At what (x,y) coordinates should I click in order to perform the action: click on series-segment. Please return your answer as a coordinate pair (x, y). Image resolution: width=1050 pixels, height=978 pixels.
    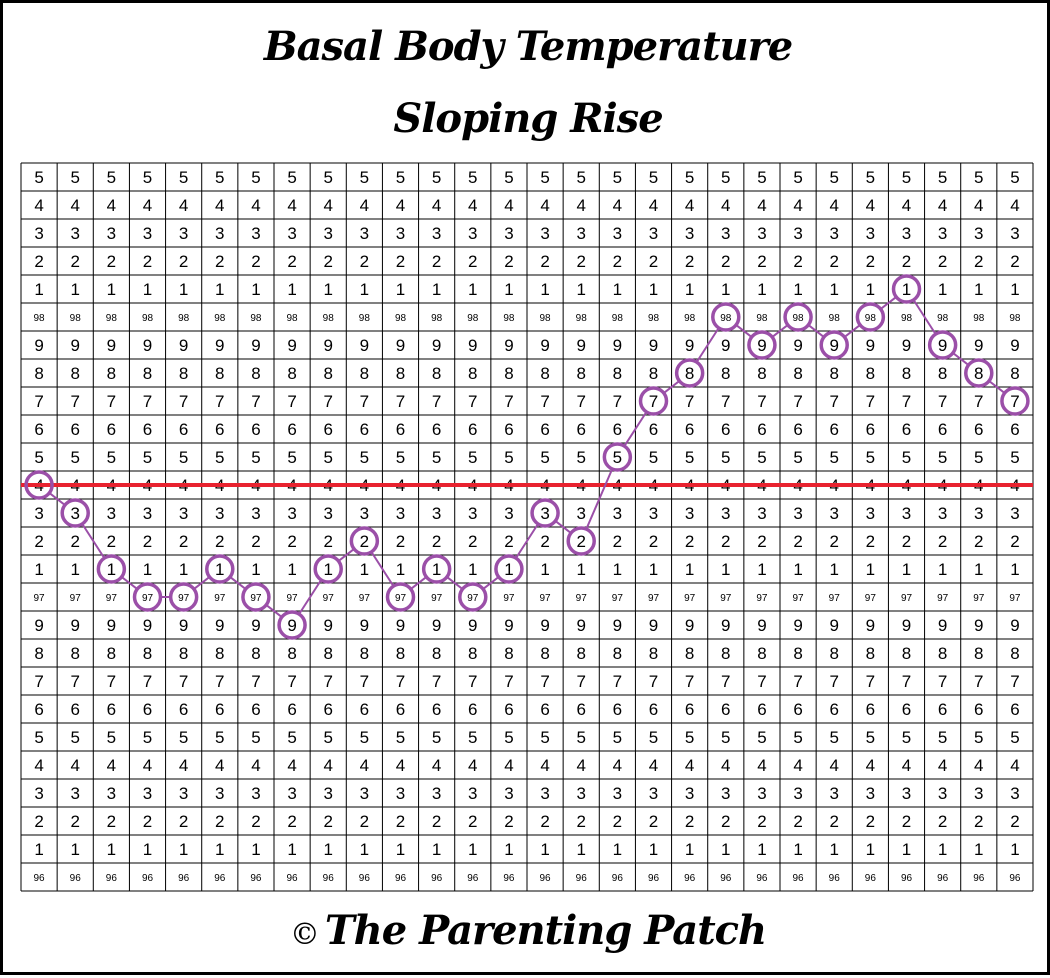
    Looking at the image, I should click on (599, 499).